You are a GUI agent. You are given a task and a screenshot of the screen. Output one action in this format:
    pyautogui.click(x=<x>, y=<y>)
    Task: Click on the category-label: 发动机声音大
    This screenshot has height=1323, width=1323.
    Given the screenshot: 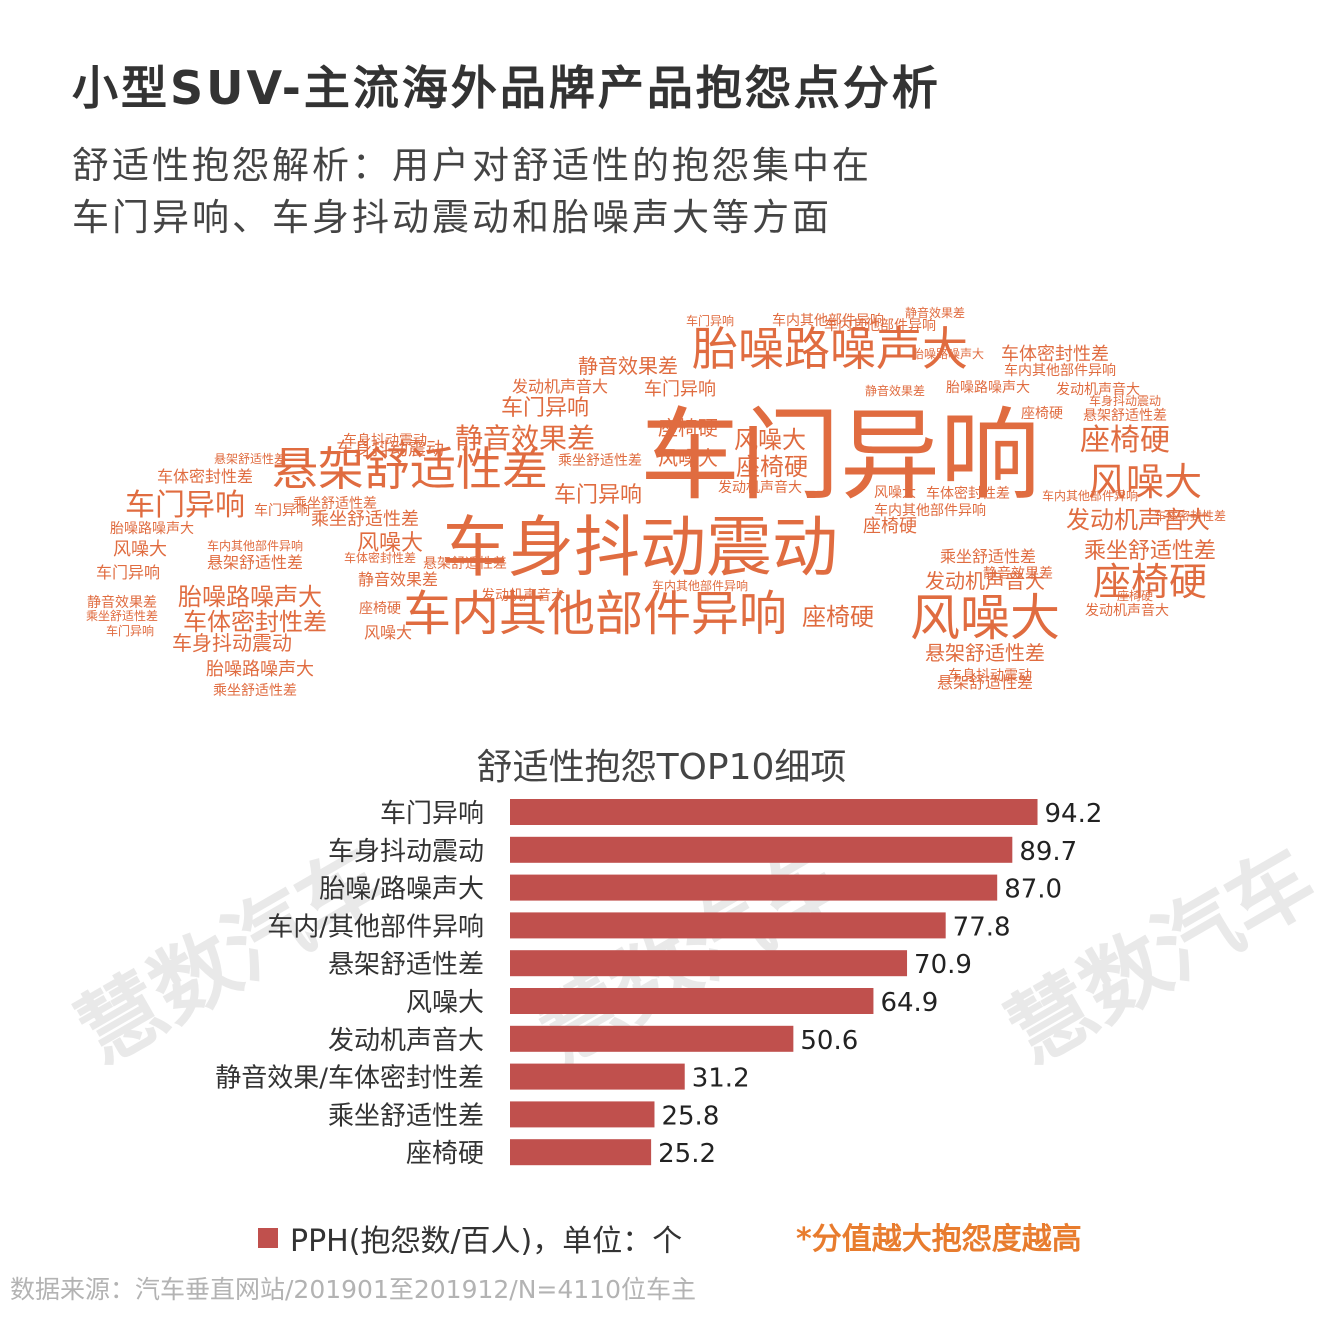 What is the action you would take?
    pyautogui.click(x=406, y=1041)
    